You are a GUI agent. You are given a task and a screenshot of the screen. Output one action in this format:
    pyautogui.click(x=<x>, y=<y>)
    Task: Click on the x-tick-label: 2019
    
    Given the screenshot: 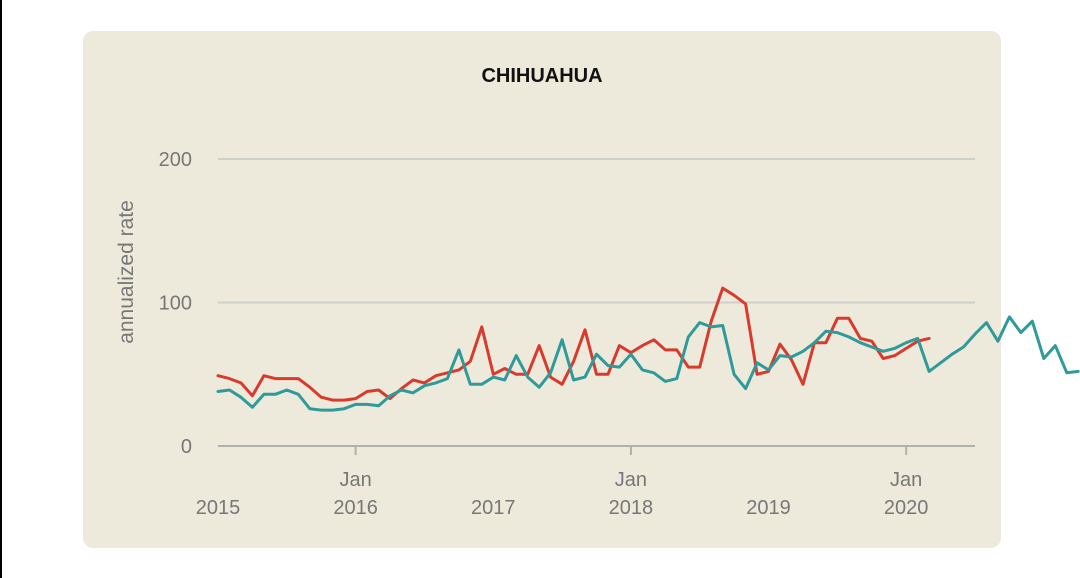 What is the action you would take?
    pyautogui.click(x=768, y=508)
    